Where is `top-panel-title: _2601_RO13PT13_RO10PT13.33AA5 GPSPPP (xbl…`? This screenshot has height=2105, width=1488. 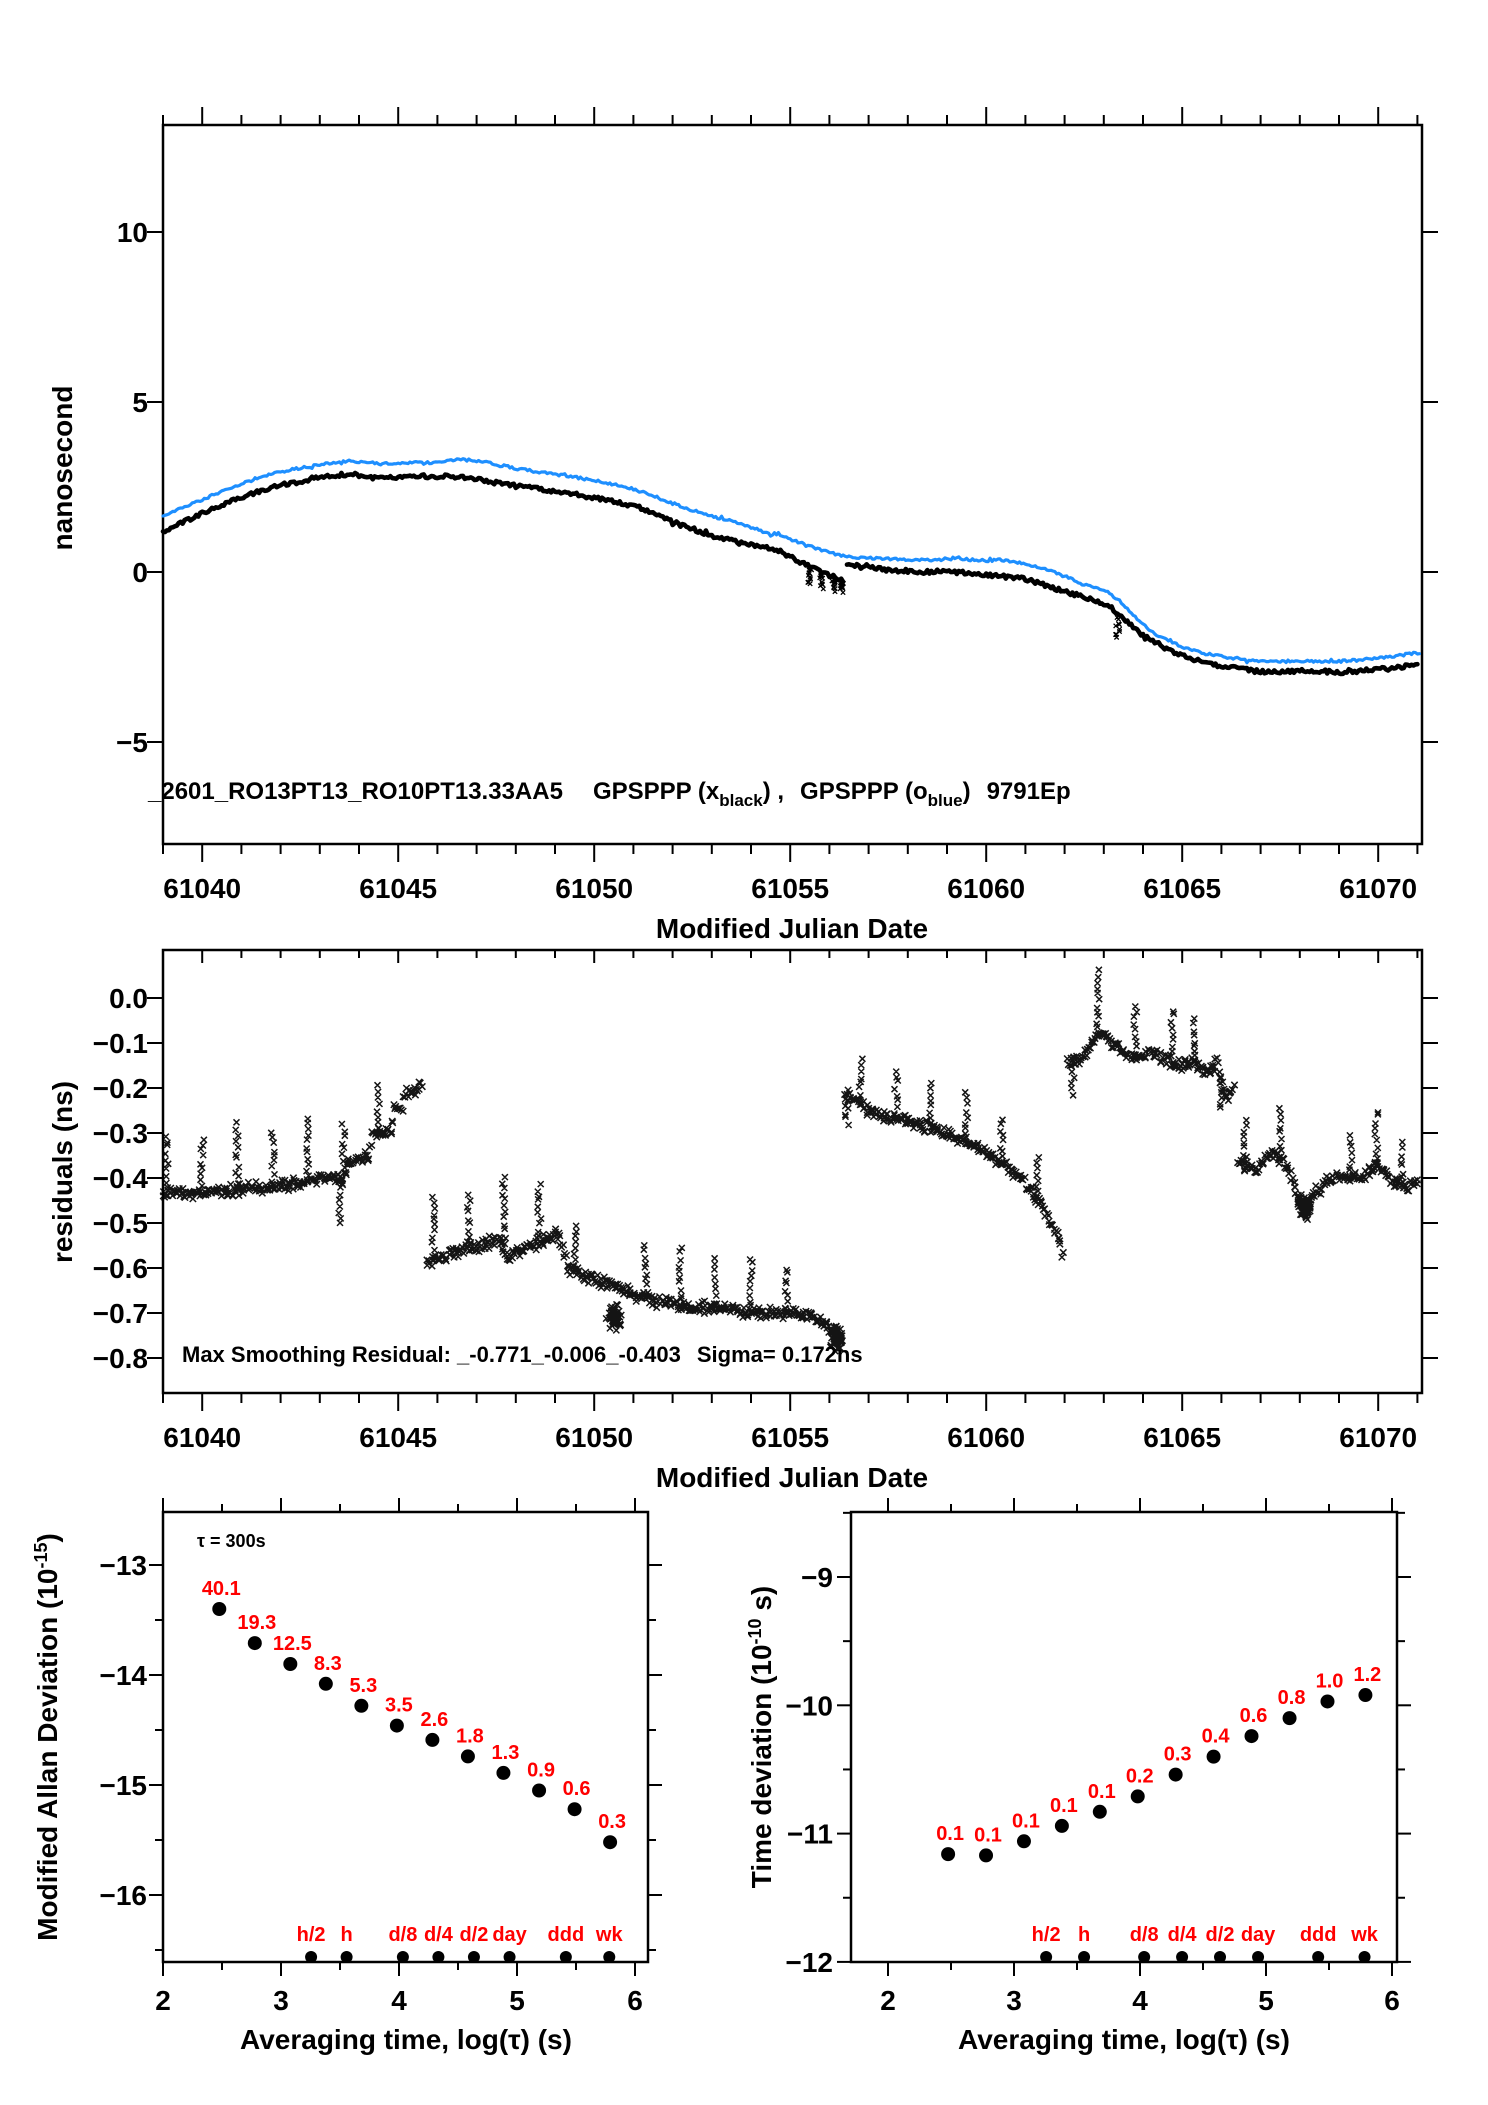 top-panel-title: _2601_RO13PT13_RO10PT13.33AA5 GPSPPP (xbl… is located at coordinates (609, 794).